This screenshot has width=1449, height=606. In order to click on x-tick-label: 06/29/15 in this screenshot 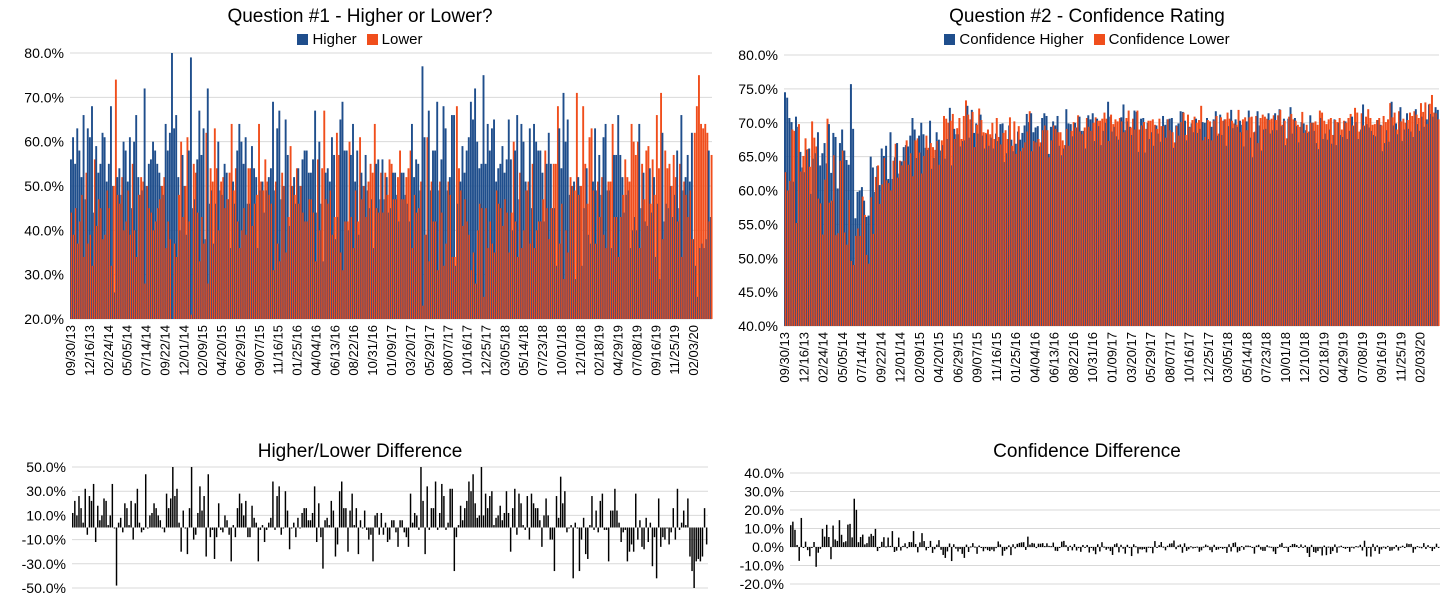, I will do `click(957, 357)`.